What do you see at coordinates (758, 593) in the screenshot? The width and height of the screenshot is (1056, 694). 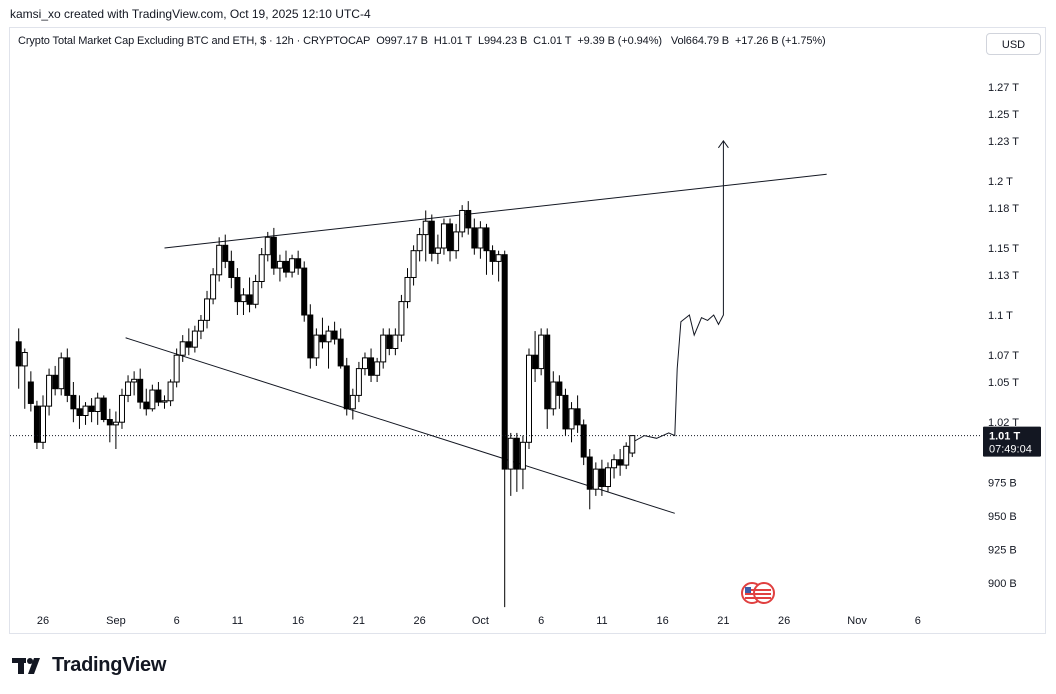 I see `us-flag-events-icon` at bounding box center [758, 593].